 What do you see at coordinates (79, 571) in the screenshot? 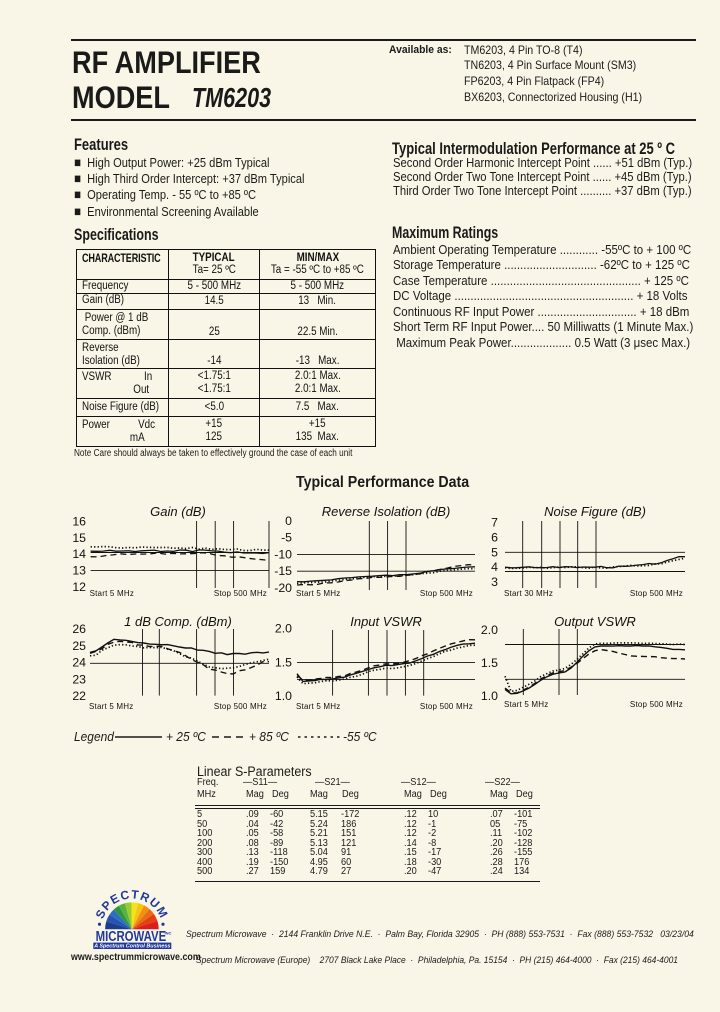
I see `svg-text: 13` at bounding box center [79, 571].